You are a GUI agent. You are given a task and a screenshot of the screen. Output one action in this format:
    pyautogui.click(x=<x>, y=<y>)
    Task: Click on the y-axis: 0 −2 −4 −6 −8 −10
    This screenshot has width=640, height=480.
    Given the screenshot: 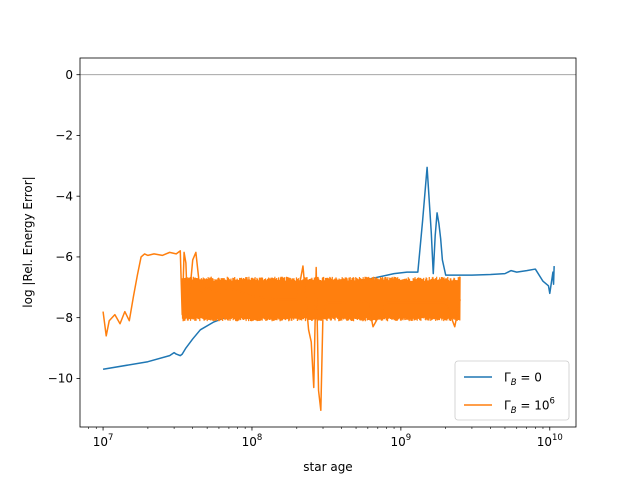 What is the action you would take?
    pyautogui.click(x=64, y=227)
    